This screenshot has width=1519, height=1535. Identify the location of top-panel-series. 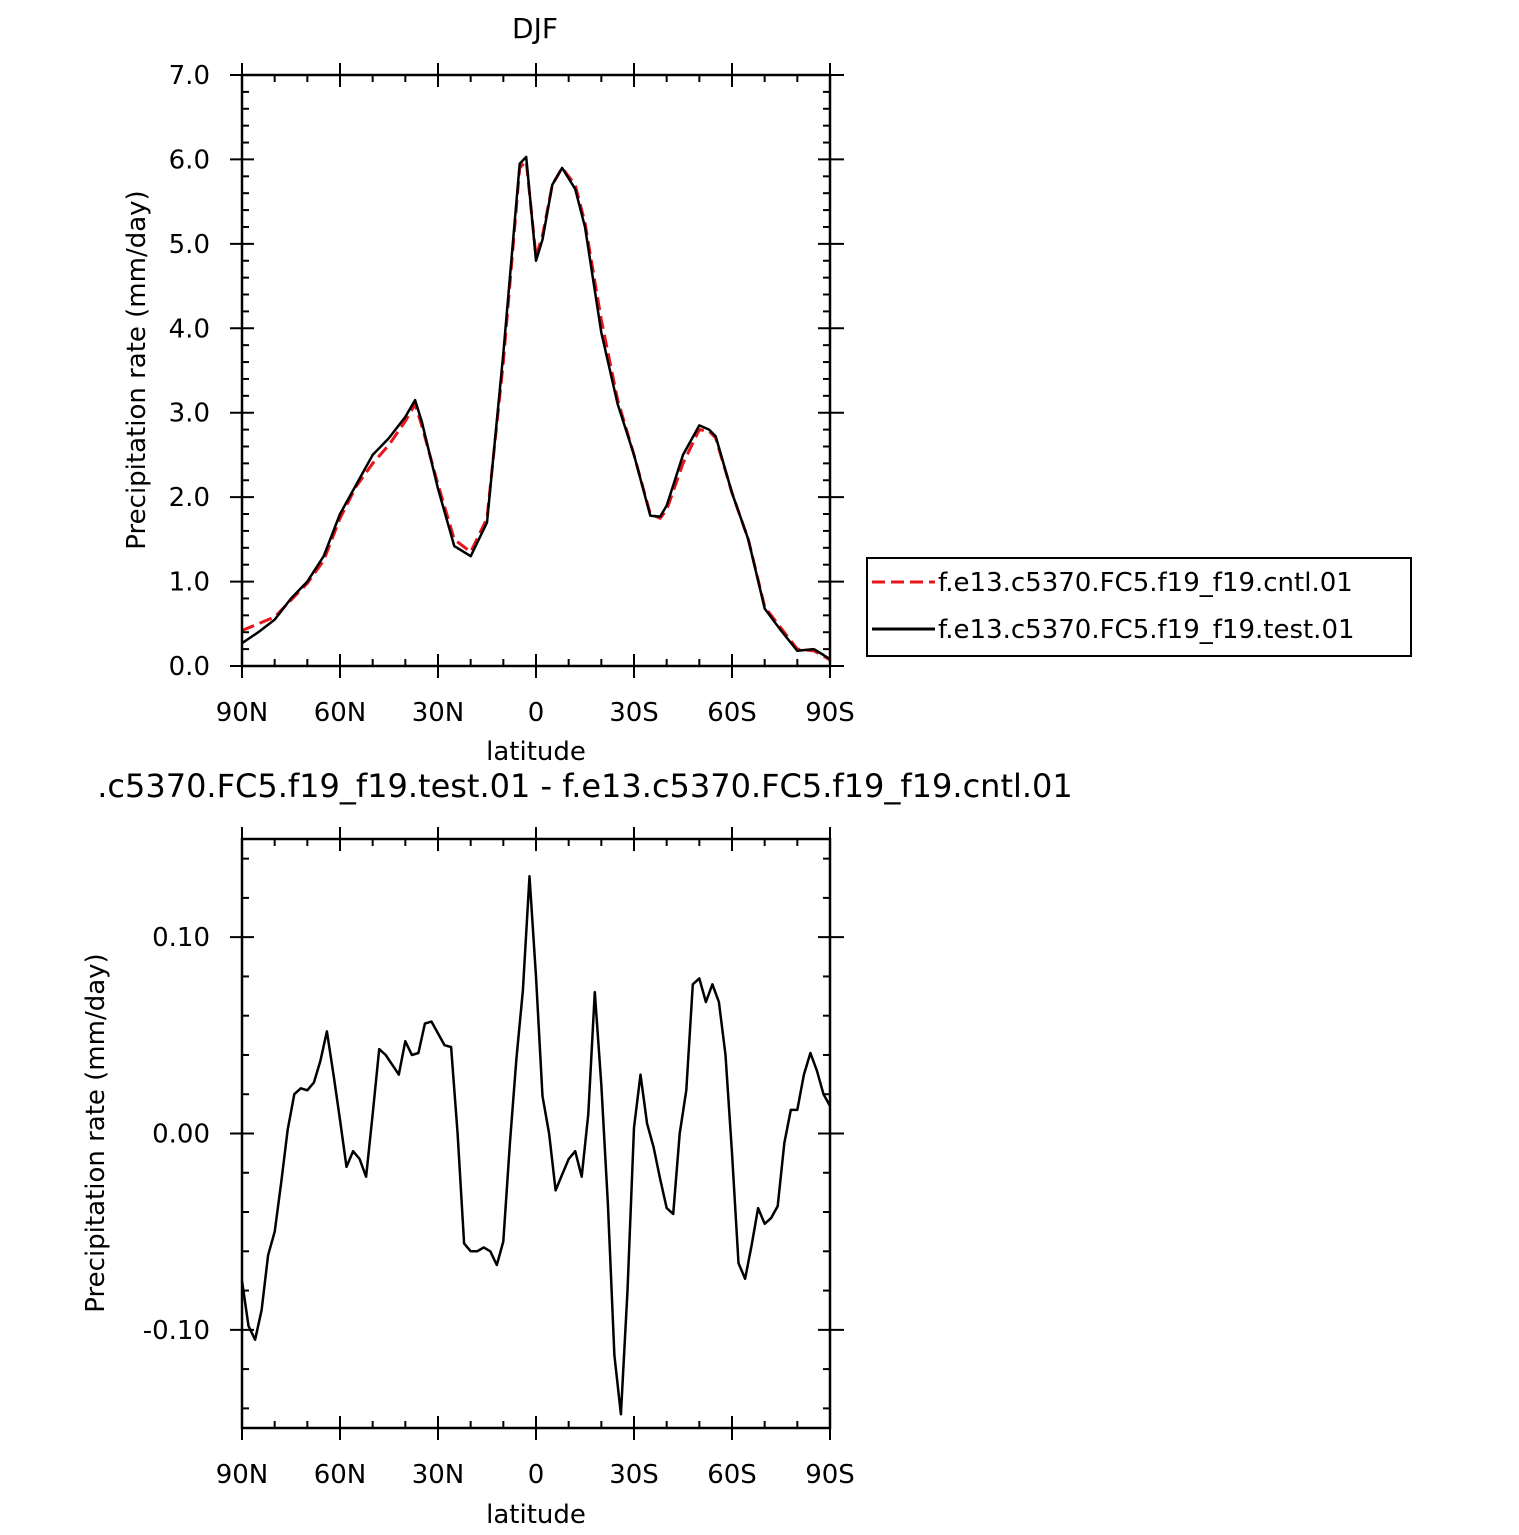
(536, 408).